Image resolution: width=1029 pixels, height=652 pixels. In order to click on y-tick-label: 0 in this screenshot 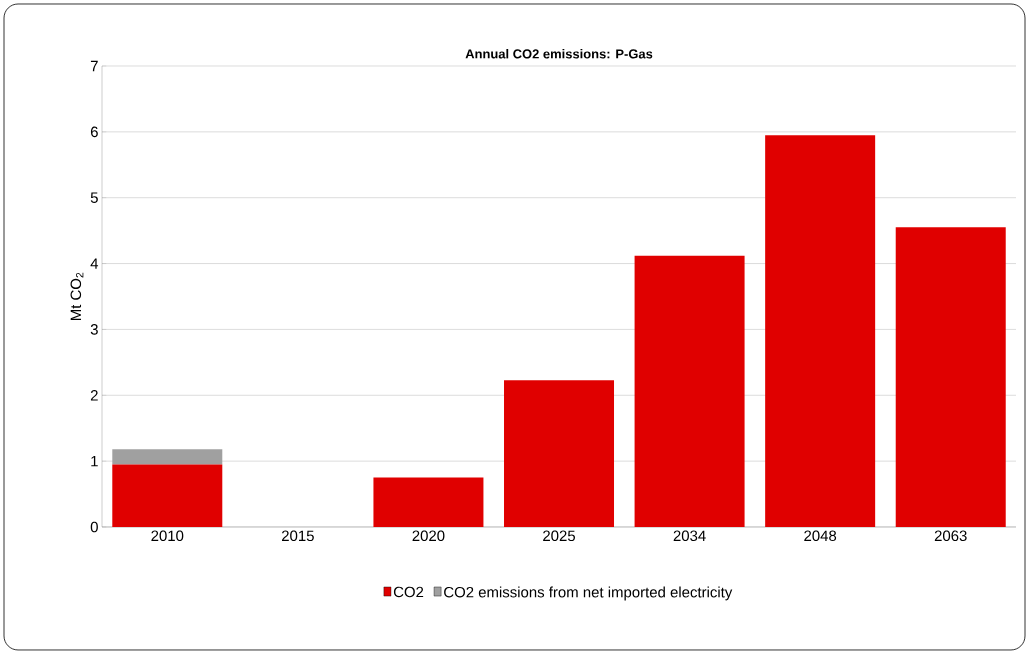, I will do `click(94, 527)`.